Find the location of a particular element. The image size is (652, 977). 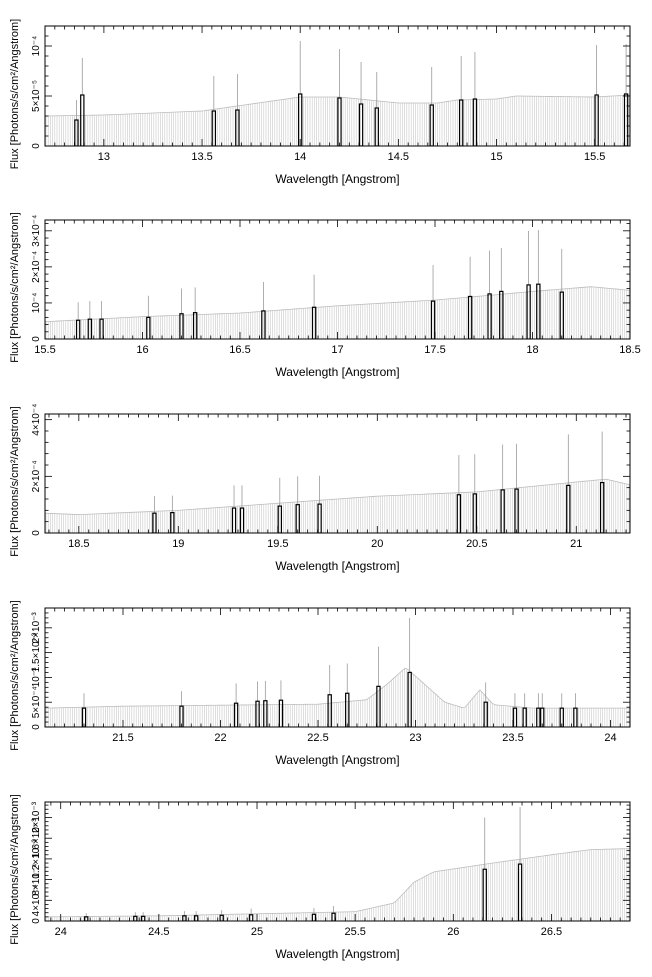

x-tick-label: 18.5 is located at coordinates (78, 544).